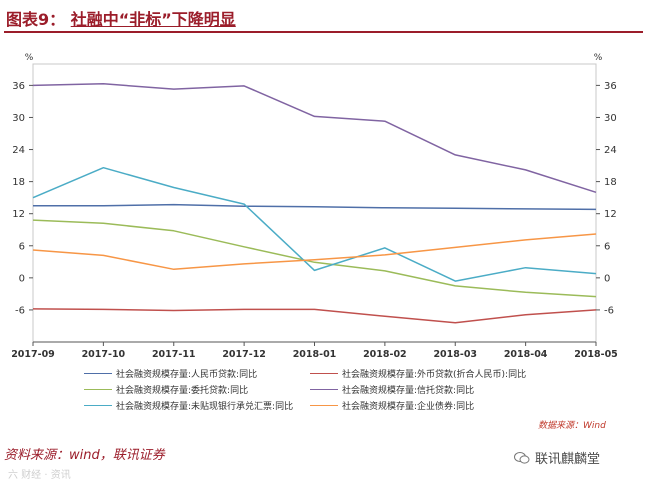  Describe the element at coordinates (610, 86) in the screenshot. I see `y-tick-label-right: 36` at that location.